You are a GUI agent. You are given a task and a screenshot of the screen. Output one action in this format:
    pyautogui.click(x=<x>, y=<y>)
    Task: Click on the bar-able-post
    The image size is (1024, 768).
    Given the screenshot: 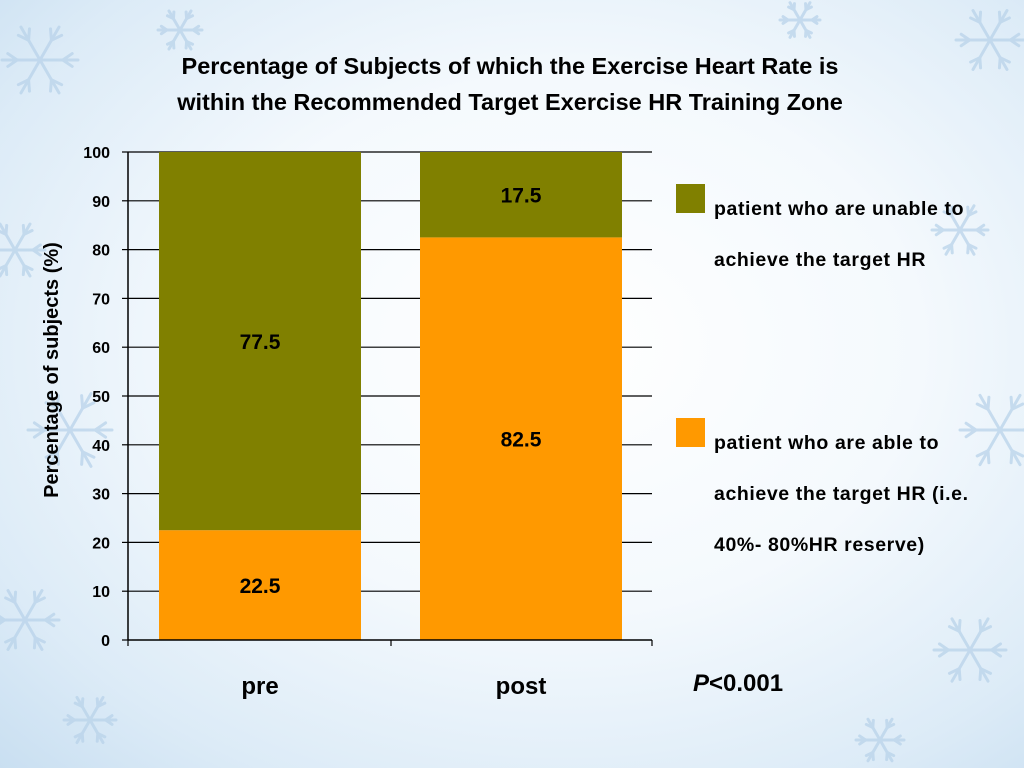 What is the action you would take?
    pyautogui.click(x=521, y=438)
    